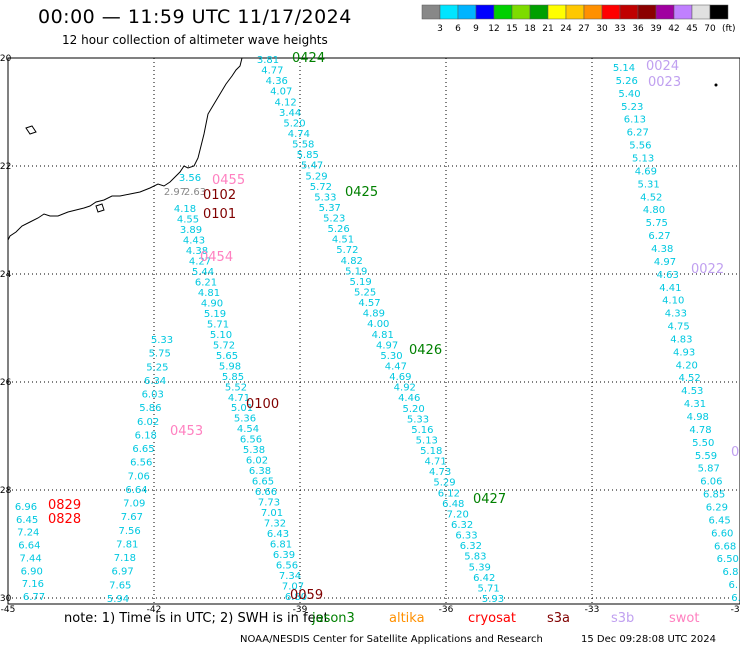 The height and width of the screenshot is (650, 740). What do you see at coordinates (6, 275) in the screenshot?
I see `latitude-tick: -24` at bounding box center [6, 275].